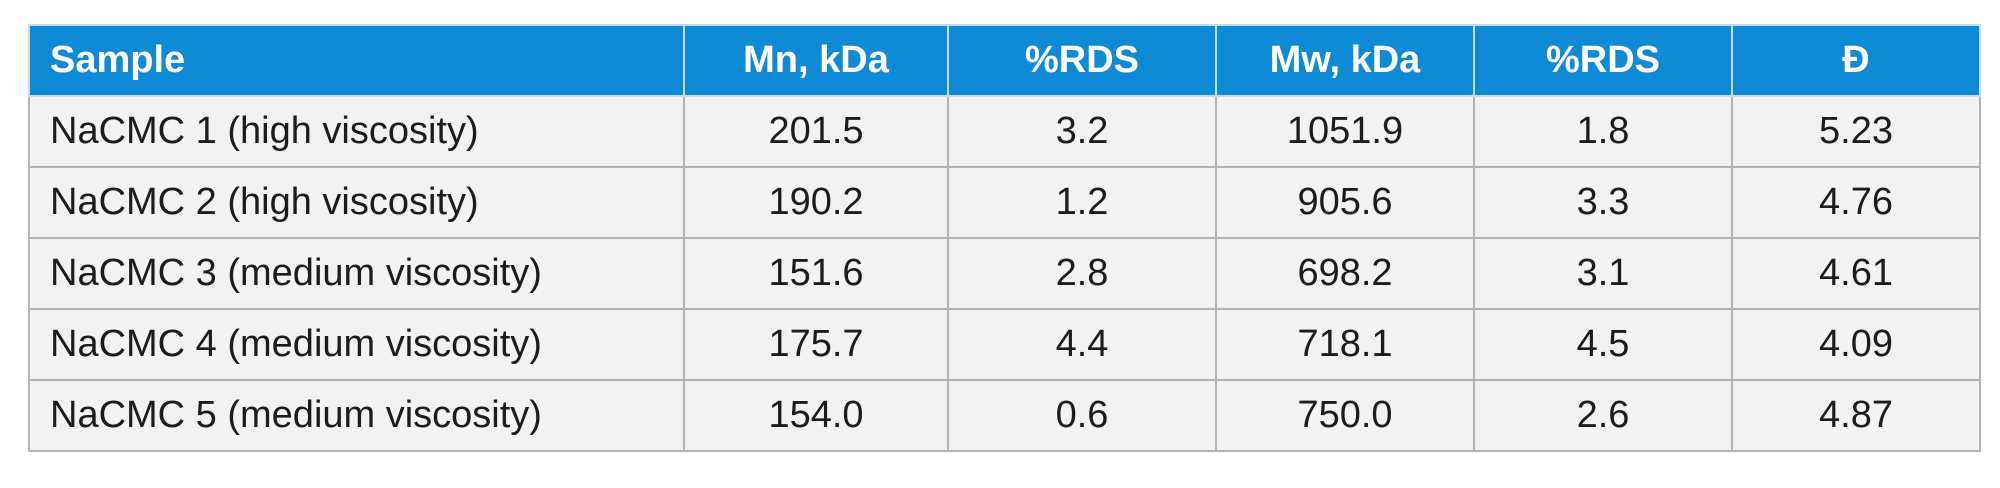 This screenshot has height=488, width=2000. I want to click on header-mw: Mw, kDa, so click(1345, 60).